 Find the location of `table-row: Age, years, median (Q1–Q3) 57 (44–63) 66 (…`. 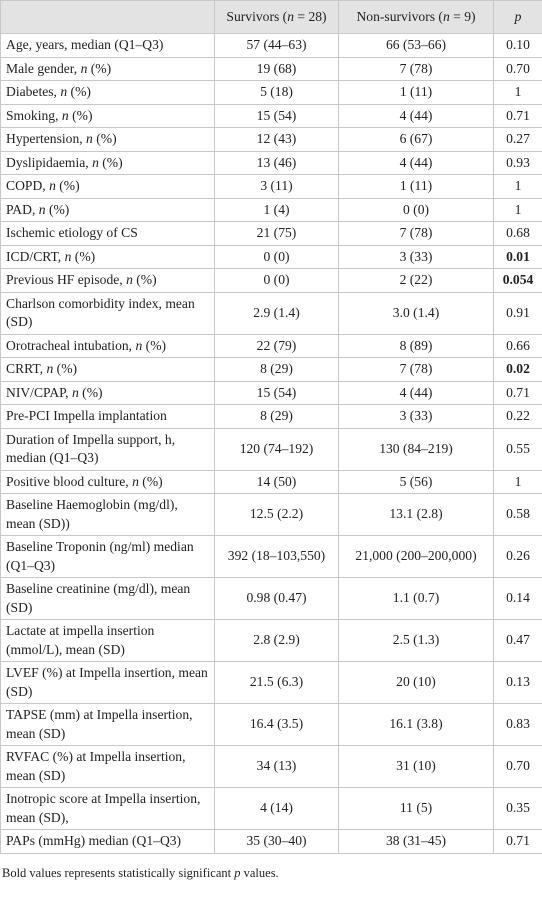

table-row: Age, years, median (Q1–Q3) 57 (44–63) 66 (… is located at coordinates (271, 45).